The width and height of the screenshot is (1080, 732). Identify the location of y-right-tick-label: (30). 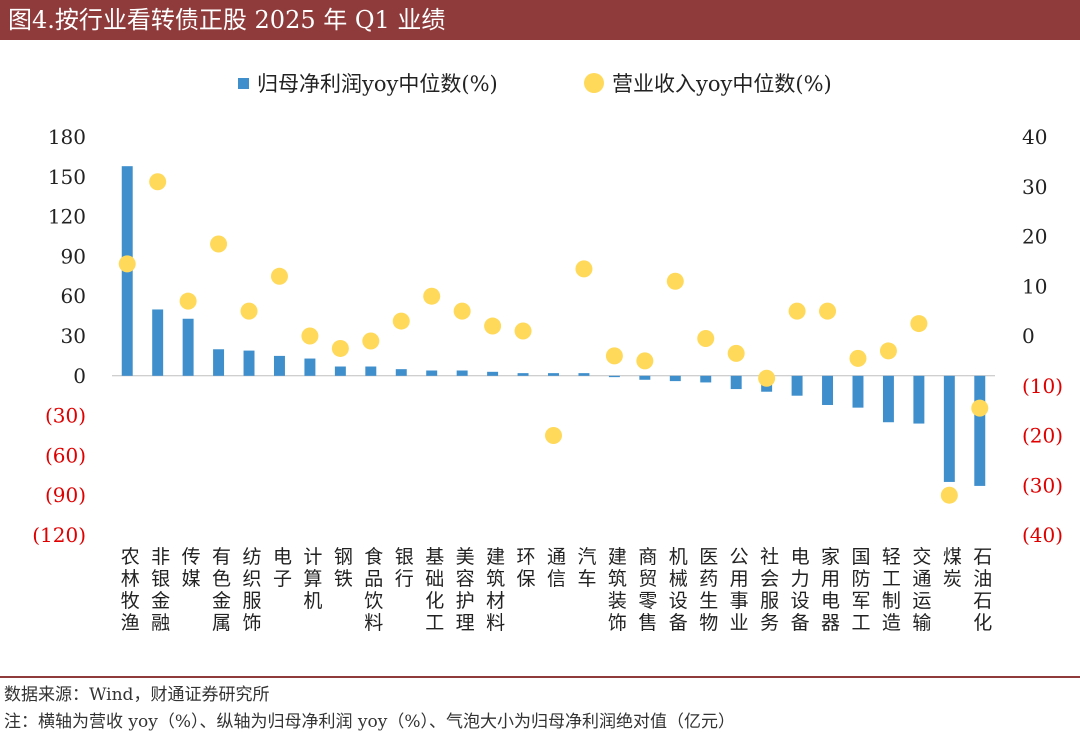
(1042, 485).